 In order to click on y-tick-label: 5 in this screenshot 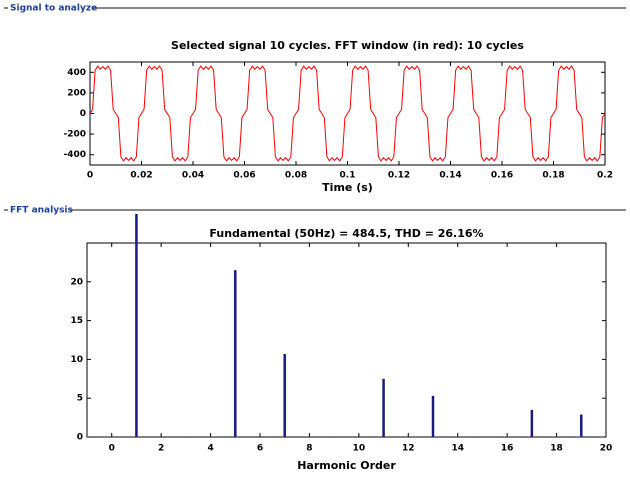, I will do `click(80, 399)`.